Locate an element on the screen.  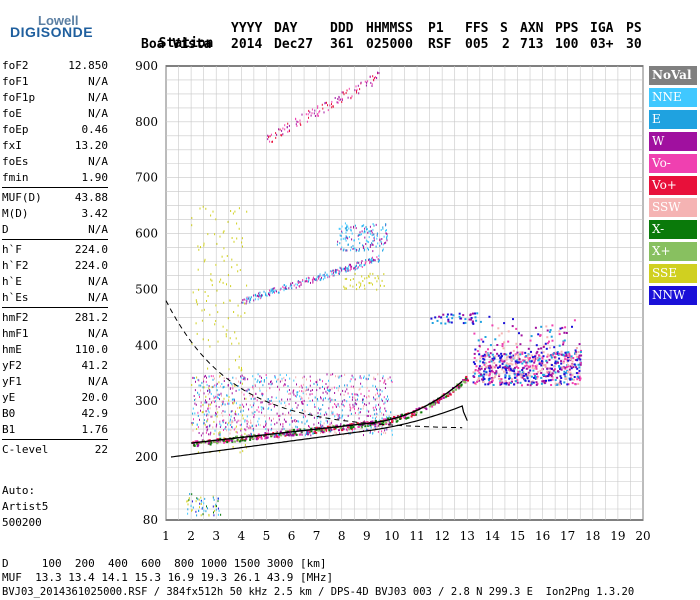
parameter-row: foF1 N/A is located at coordinates (55, 82).